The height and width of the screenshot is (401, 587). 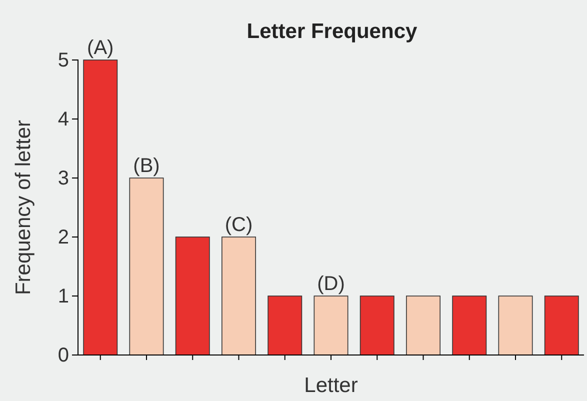 What do you see at coordinates (63, 355) in the screenshot?
I see `y-tick-label: 0` at bounding box center [63, 355].